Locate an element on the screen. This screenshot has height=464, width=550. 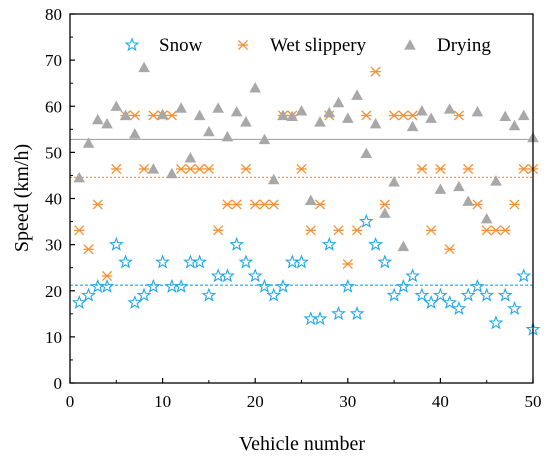
y-tick-label: 70 is located at coordinates (53, 60).